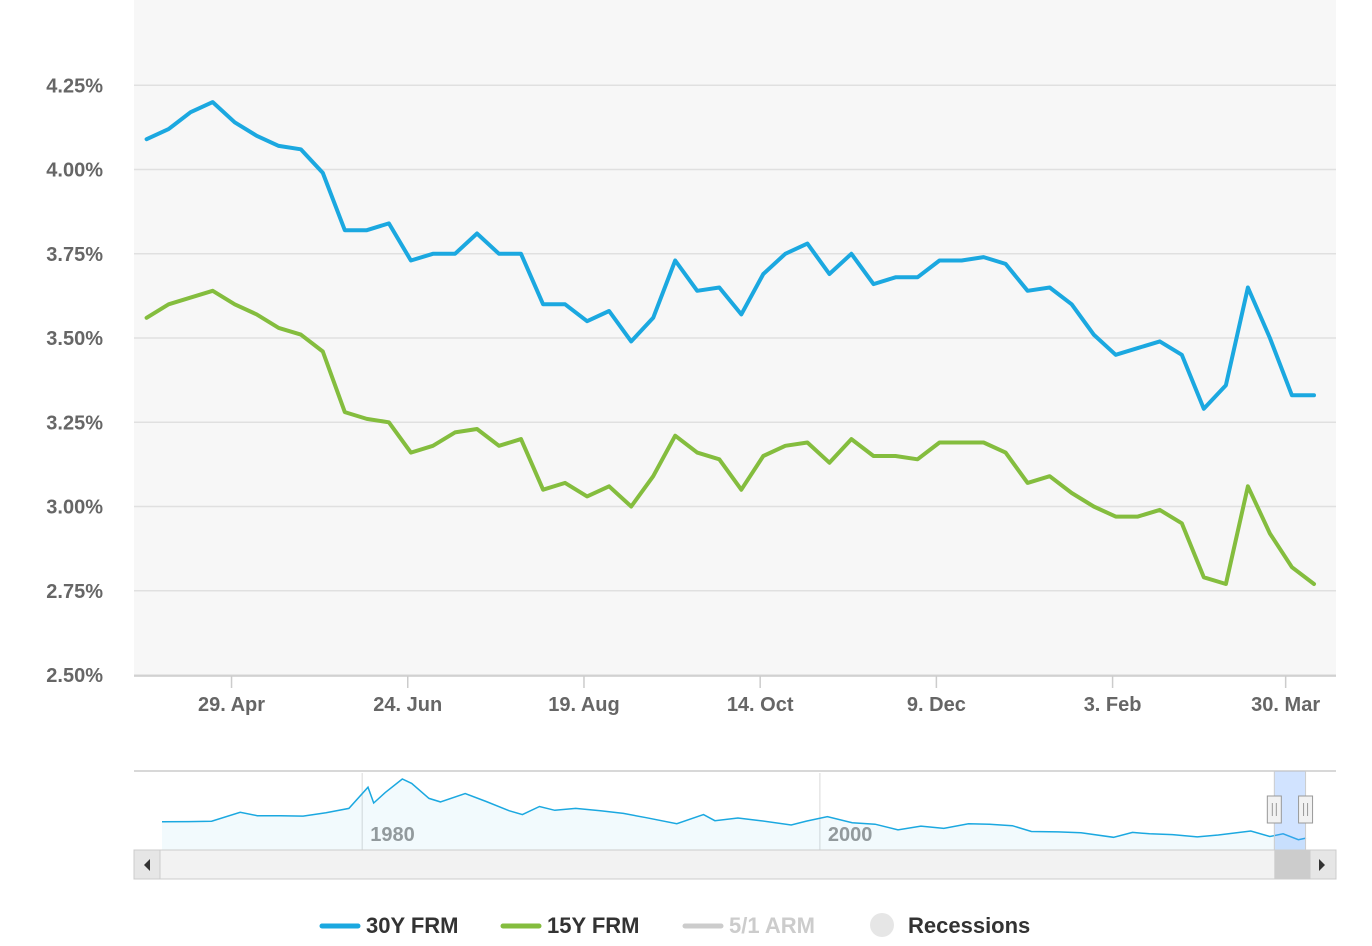  I want to click on scrollbar-thumb, so click(1292, 864).